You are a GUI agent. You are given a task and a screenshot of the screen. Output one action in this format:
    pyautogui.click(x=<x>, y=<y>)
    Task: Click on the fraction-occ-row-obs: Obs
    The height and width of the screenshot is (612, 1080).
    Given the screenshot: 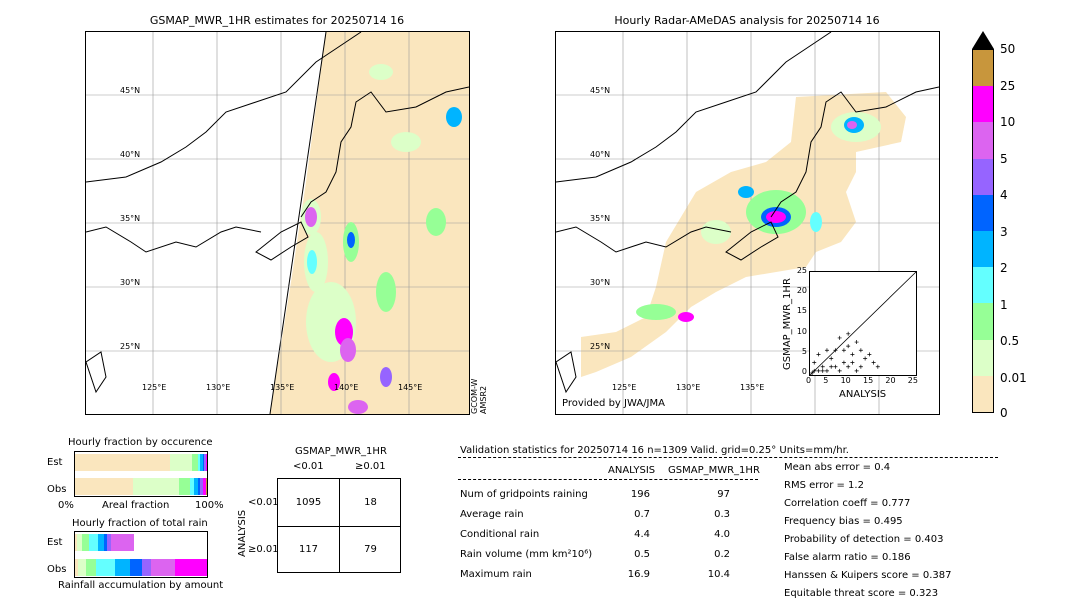 What is the action you would take?
    pyautogui.click(x=57, y=489)
    